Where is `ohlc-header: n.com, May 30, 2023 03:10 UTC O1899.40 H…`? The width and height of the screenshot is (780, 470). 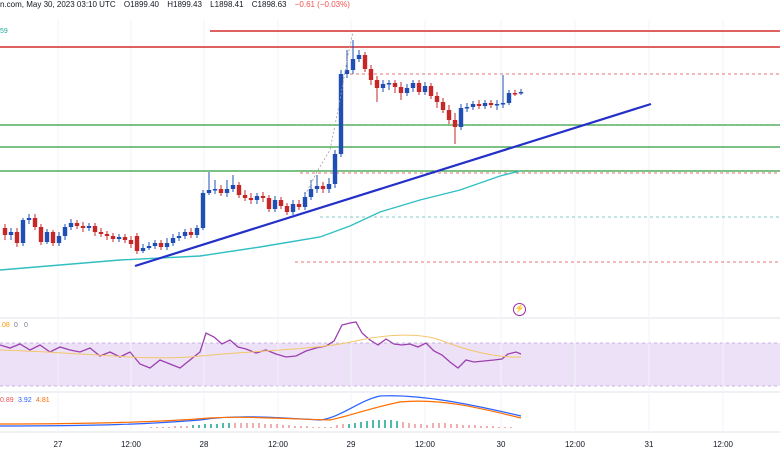 ohlc-header: n.com, May 30, 2023 03:10 UTC O1899.40 H… is located at coordinates (178, 4).